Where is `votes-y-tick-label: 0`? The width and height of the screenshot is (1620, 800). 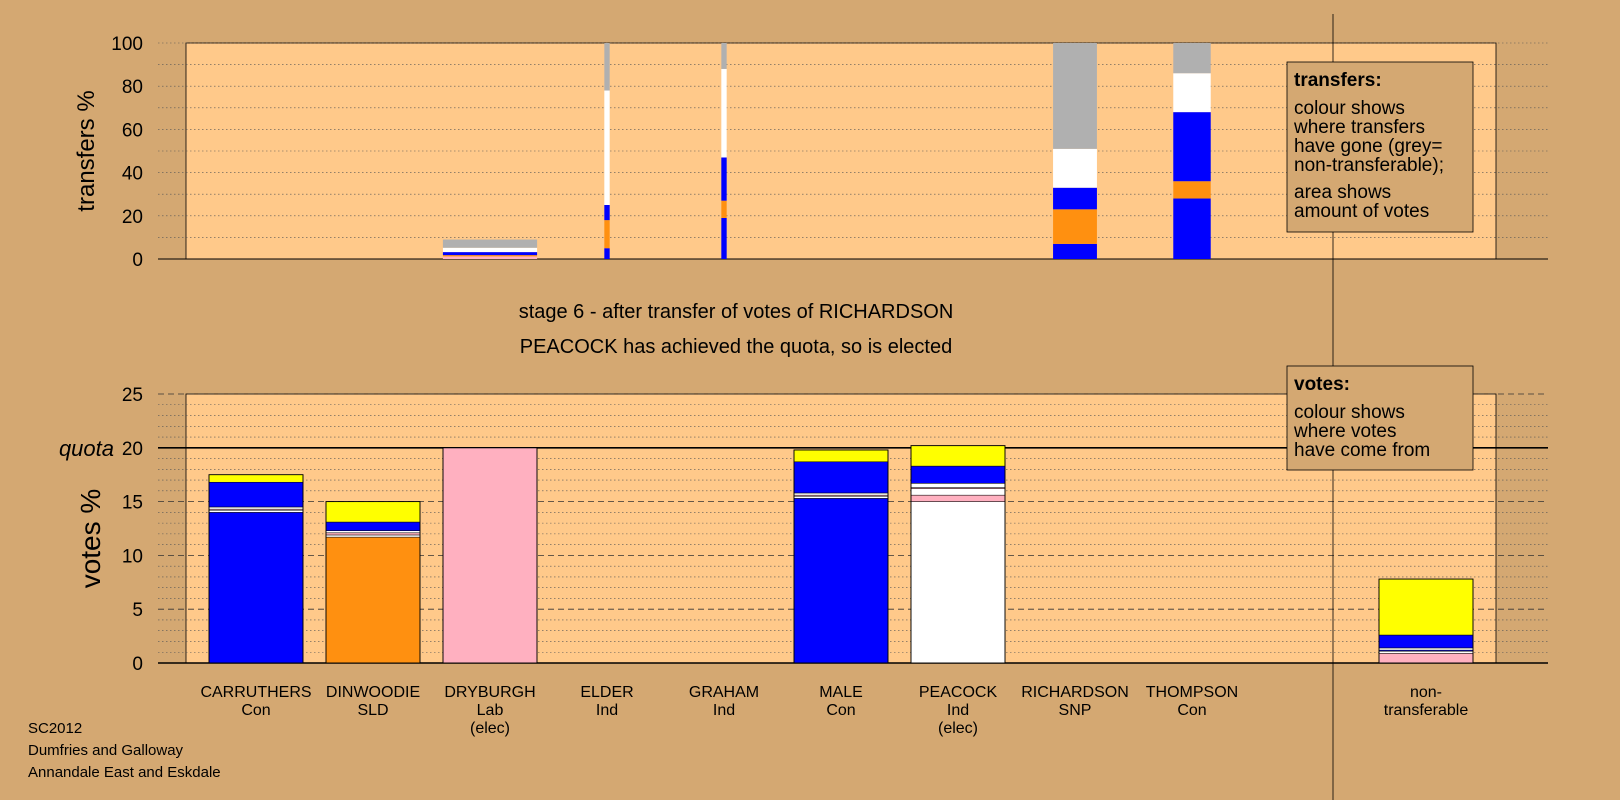
votes-y-tick-label: 0 is located at coordinates (137, 664).